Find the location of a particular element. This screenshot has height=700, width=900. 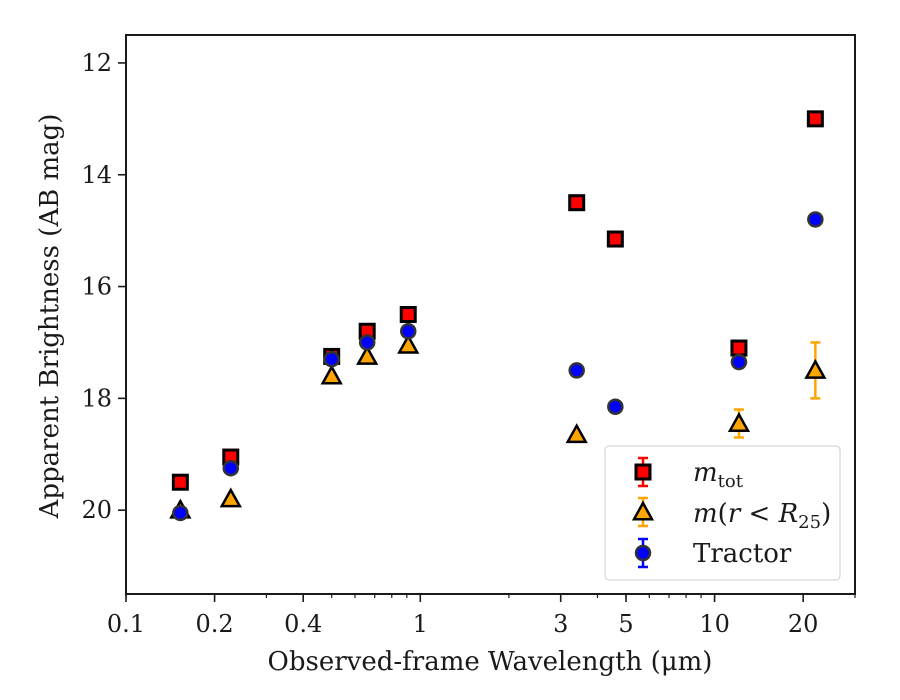

y-tick-label: 20 is located at coordinates (96, 510).